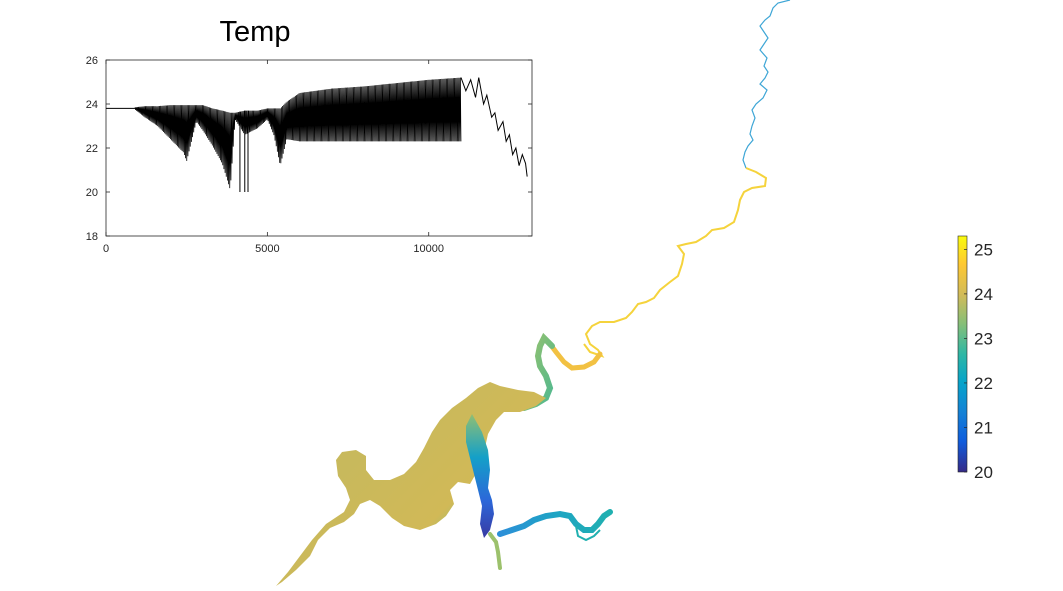  Describe the element at coordinates (983, 427) in the screenshot. I see `colorbar-tick-label: 21` at that location.